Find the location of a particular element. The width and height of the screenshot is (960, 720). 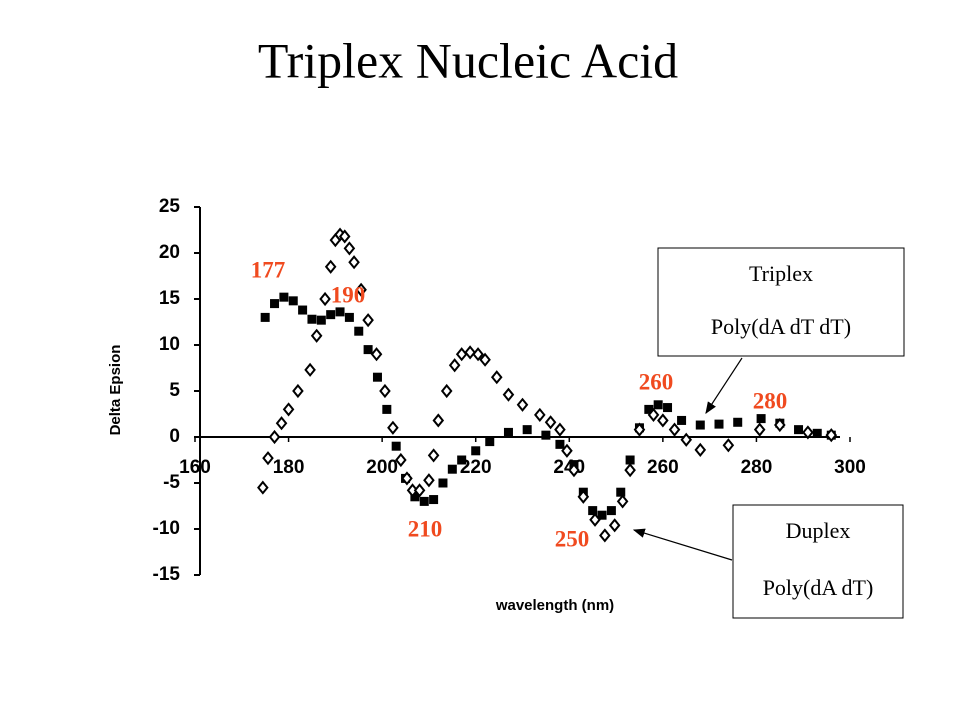

x-tick-label: 160 is located at coordinates (195, 467).